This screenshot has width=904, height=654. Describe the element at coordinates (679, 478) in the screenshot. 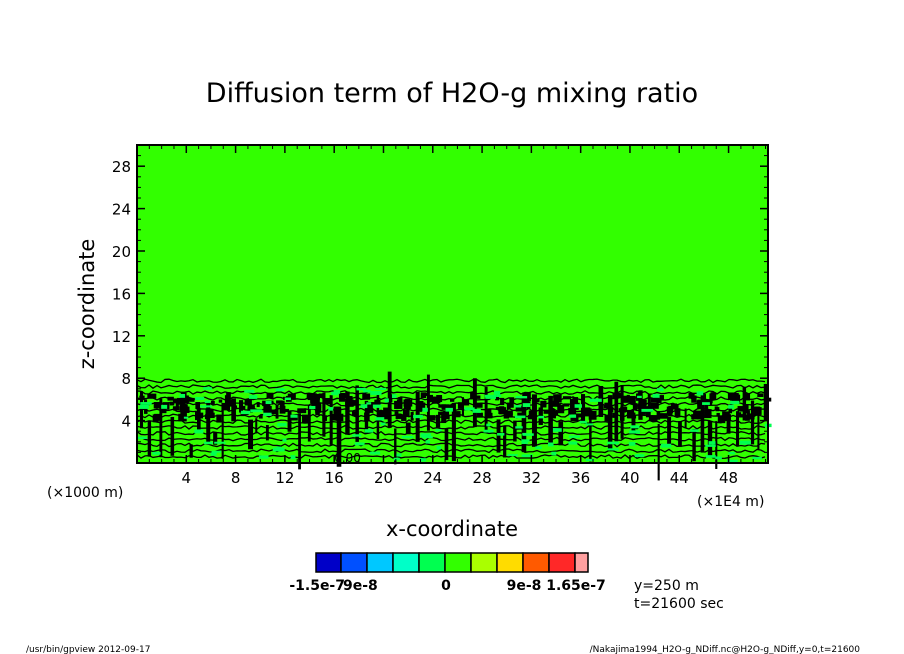

I see `x-tick-label: 44` at that location.